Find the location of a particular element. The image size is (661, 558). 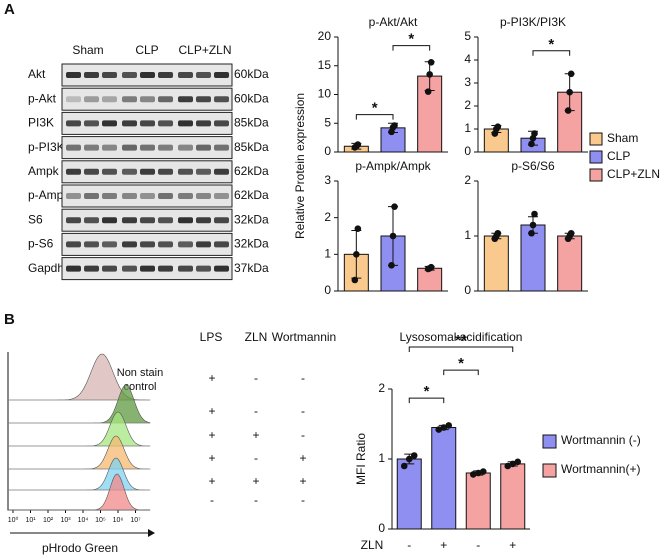

significance-bracket is located at coordinates (411, 48).